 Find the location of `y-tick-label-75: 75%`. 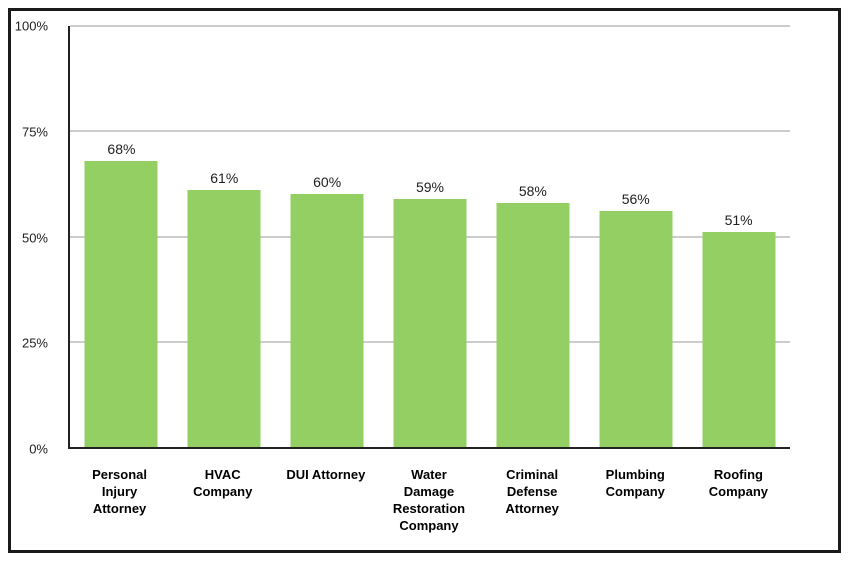

y-tick-label-75: 75% is located at coordinates (34, 132).